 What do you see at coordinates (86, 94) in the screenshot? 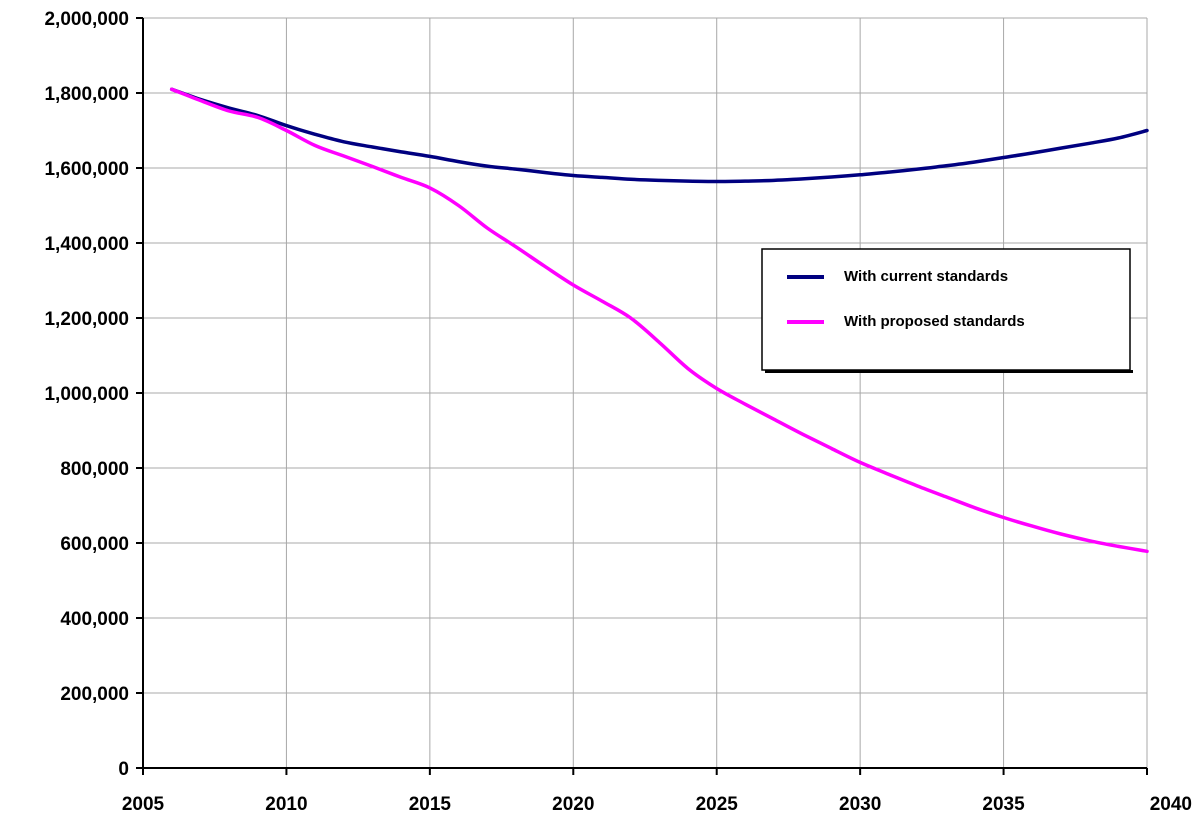
I see `y-tick-label: 1,800,000` at bounding box center [86, 94].